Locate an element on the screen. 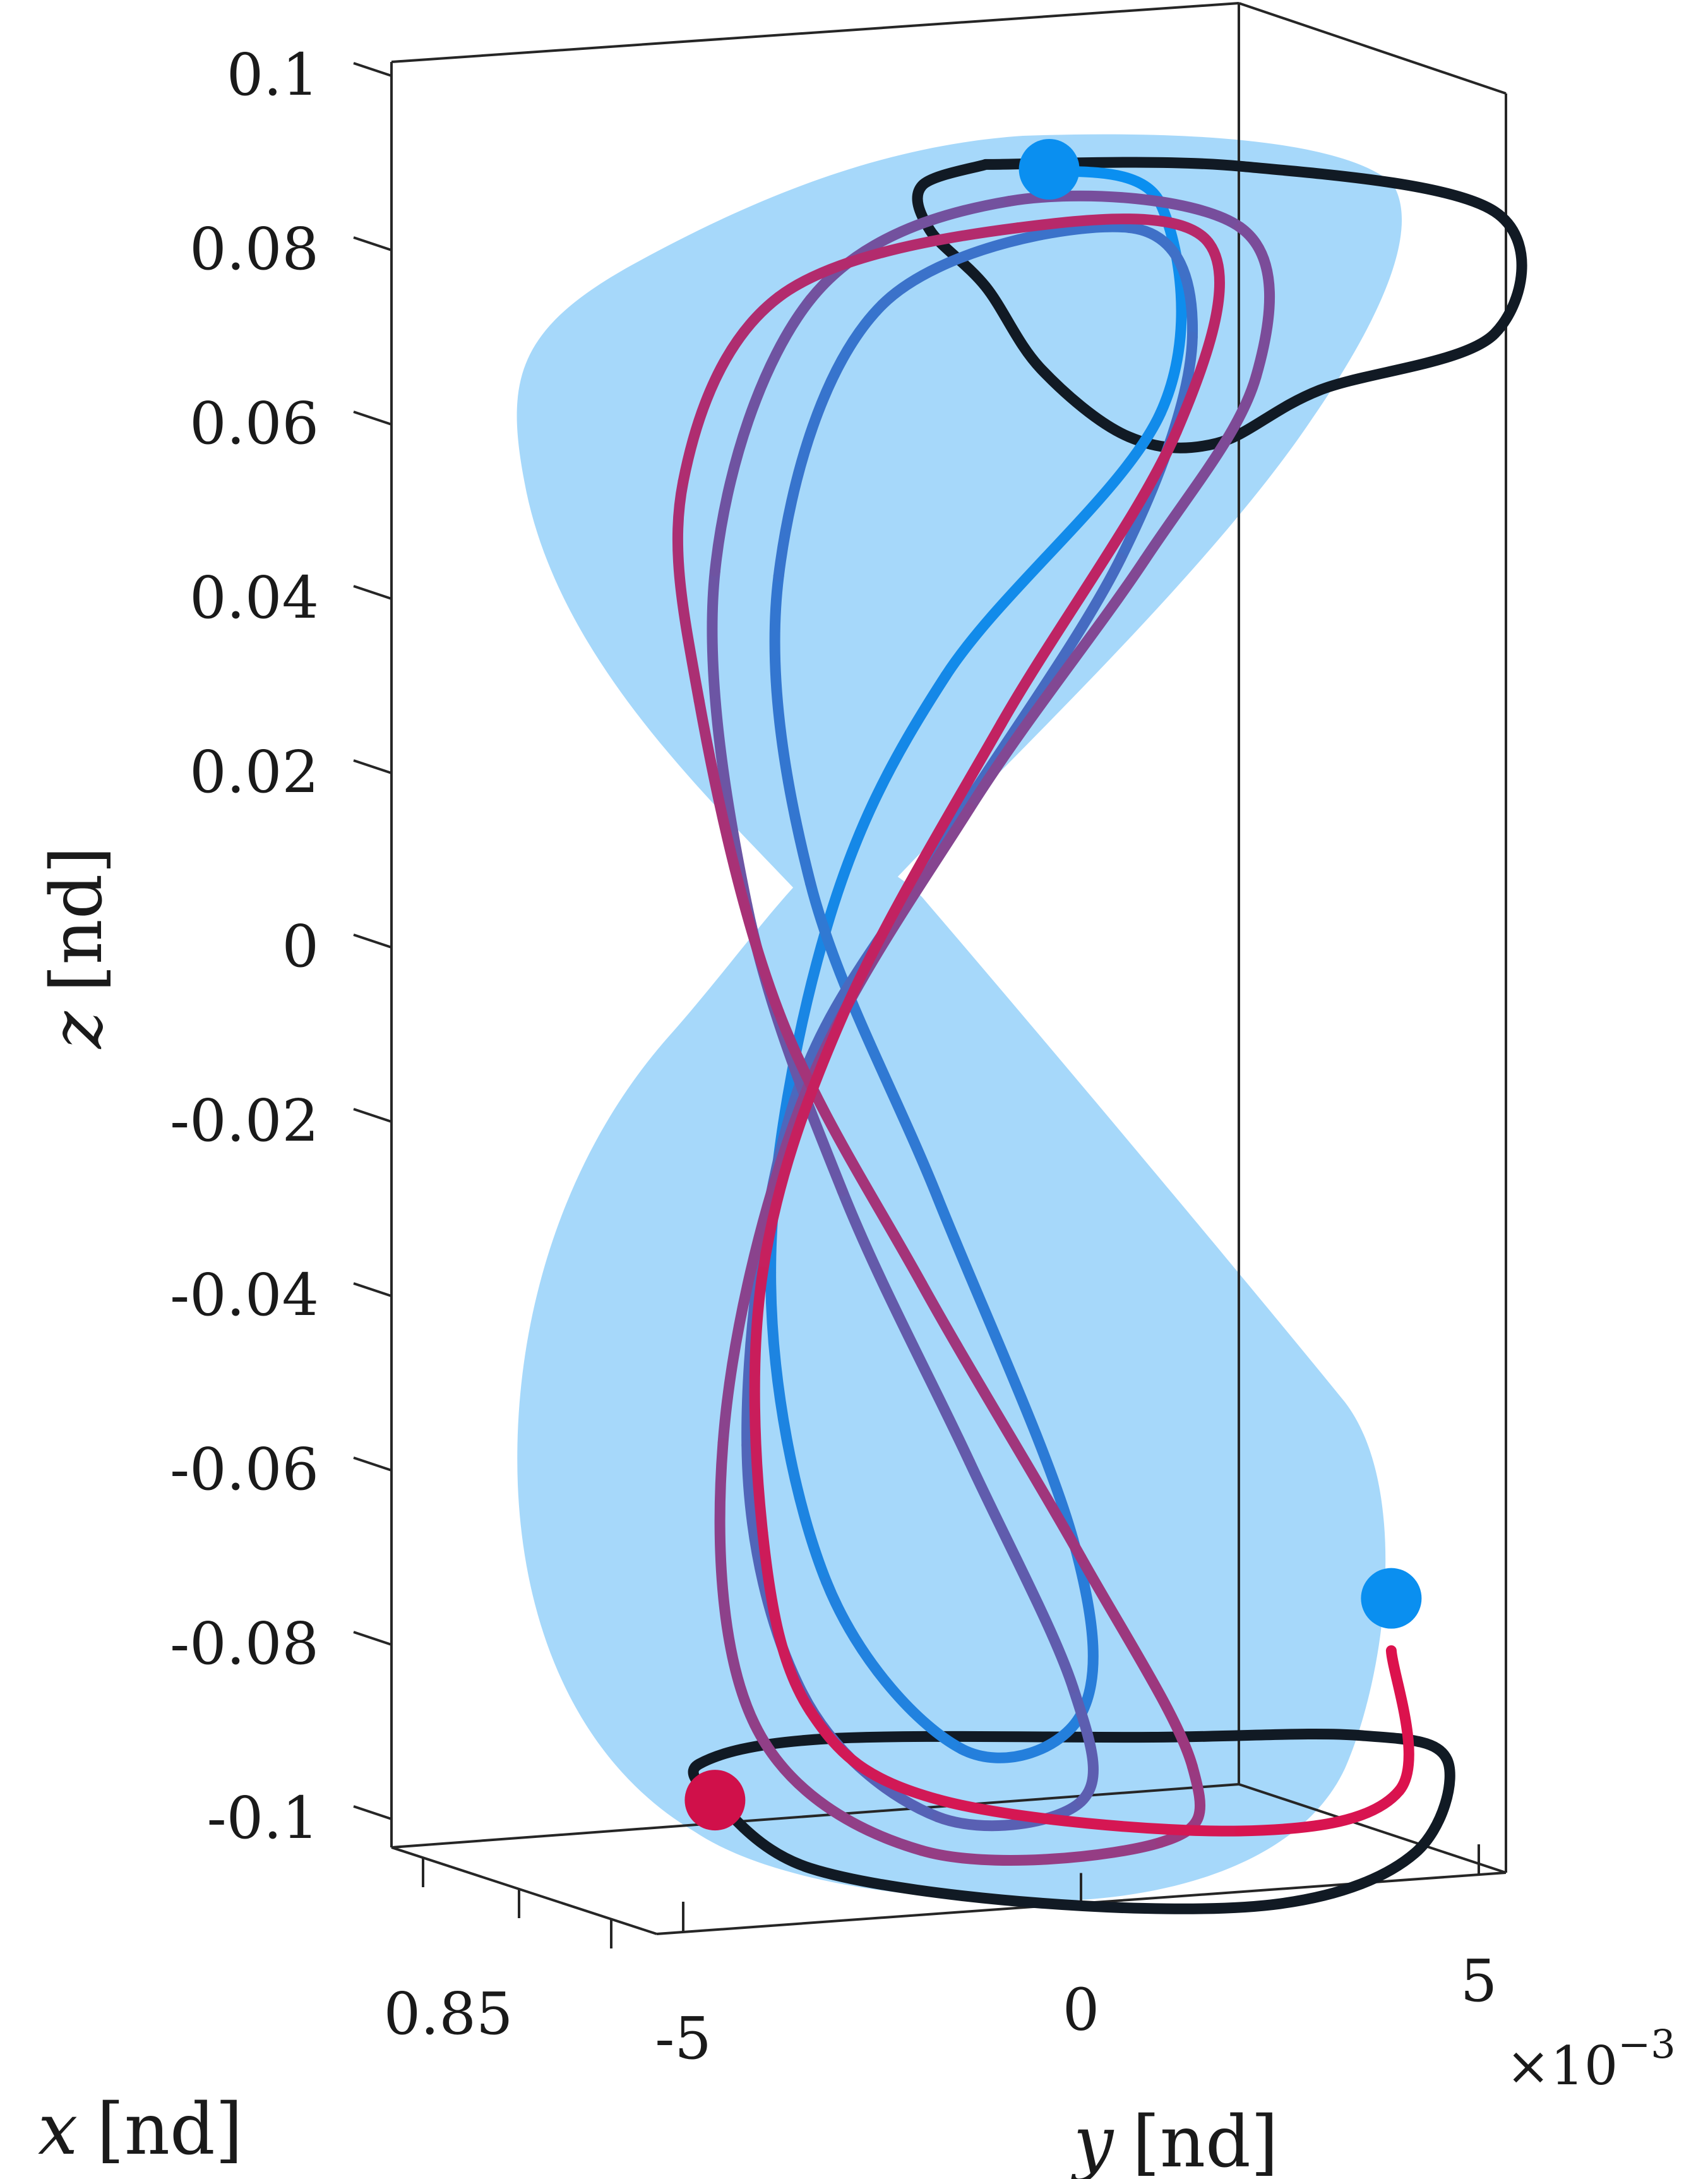  y-axis-multiplier-exp: −3 is located at coordinates (1646, 2044).